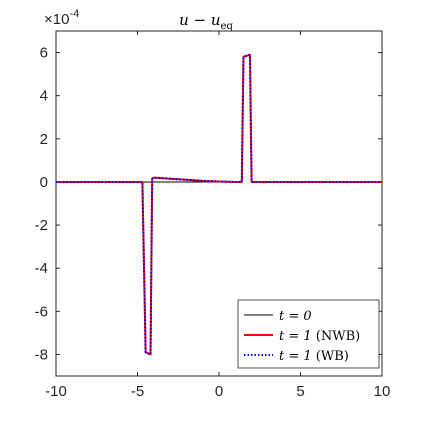  I want to click on y-tick-label: 2, so click(44, 139).